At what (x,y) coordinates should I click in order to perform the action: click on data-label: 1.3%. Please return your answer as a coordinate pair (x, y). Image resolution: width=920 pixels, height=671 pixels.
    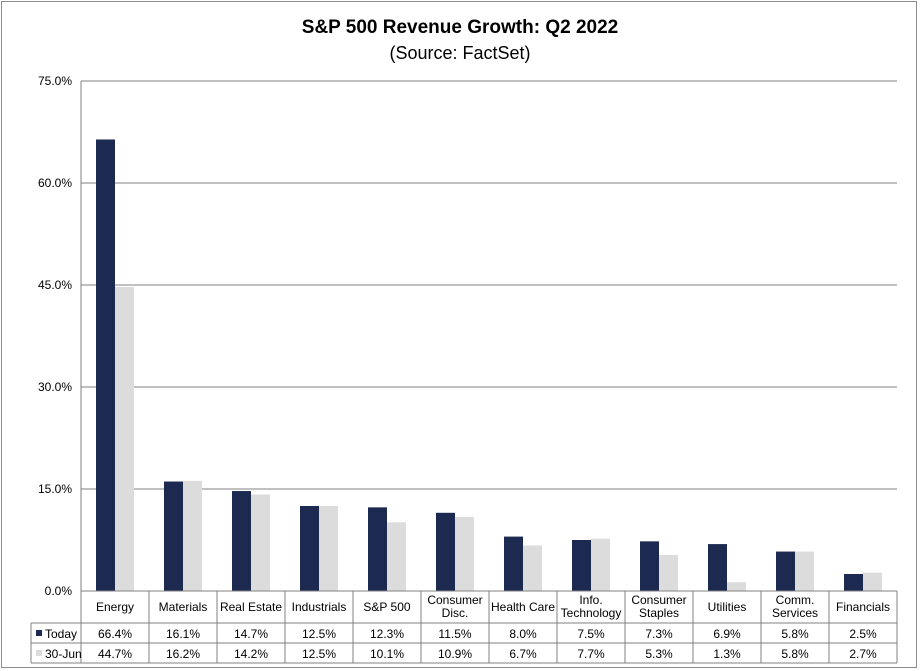
    Looking at the image, I should click on (727, 654).